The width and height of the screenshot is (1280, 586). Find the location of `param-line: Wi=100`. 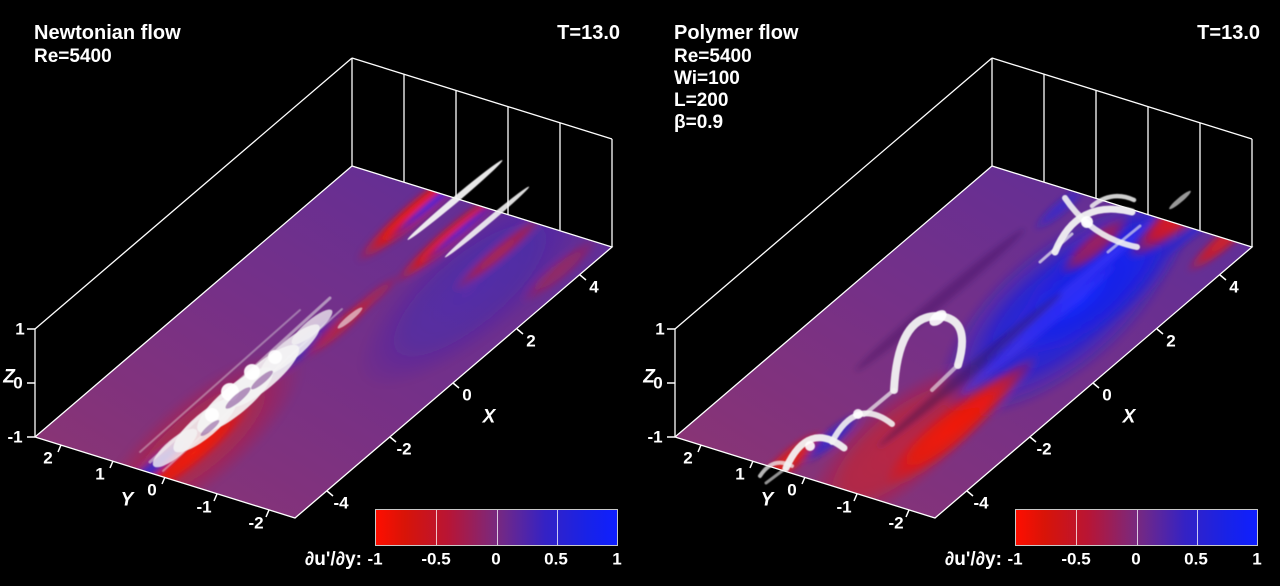

param-line: Wi=100 is located at coordinates (707, 78).